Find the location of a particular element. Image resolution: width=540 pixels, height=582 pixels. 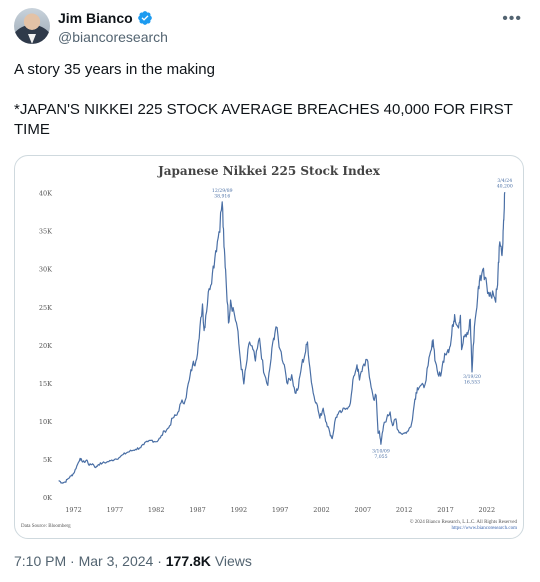

tweet-meta: 7:10 PM · Mar 3, 2024 · 177.8K Views is located at coordinates (133, 561).